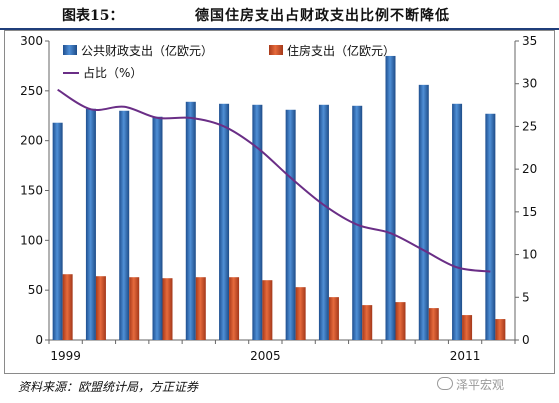  I want to click on y-left-tick-label: 0, so click(39, 340).